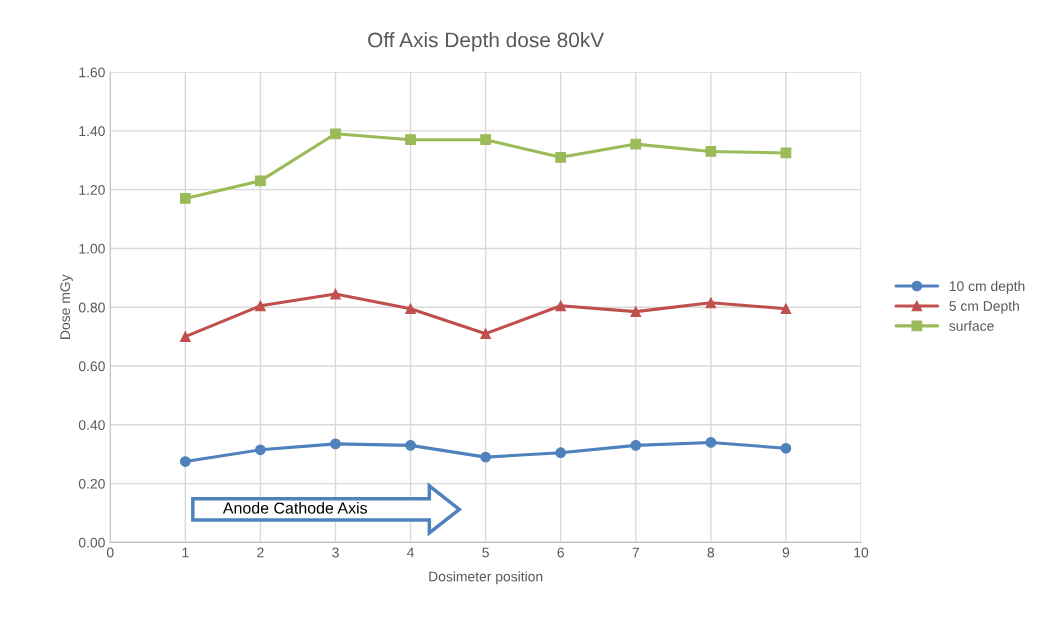 The image size is (1050, 627). Describe the element at coordinates (91, 483) in the screenshot. I see `y-tick-label: 0.20` at that location.